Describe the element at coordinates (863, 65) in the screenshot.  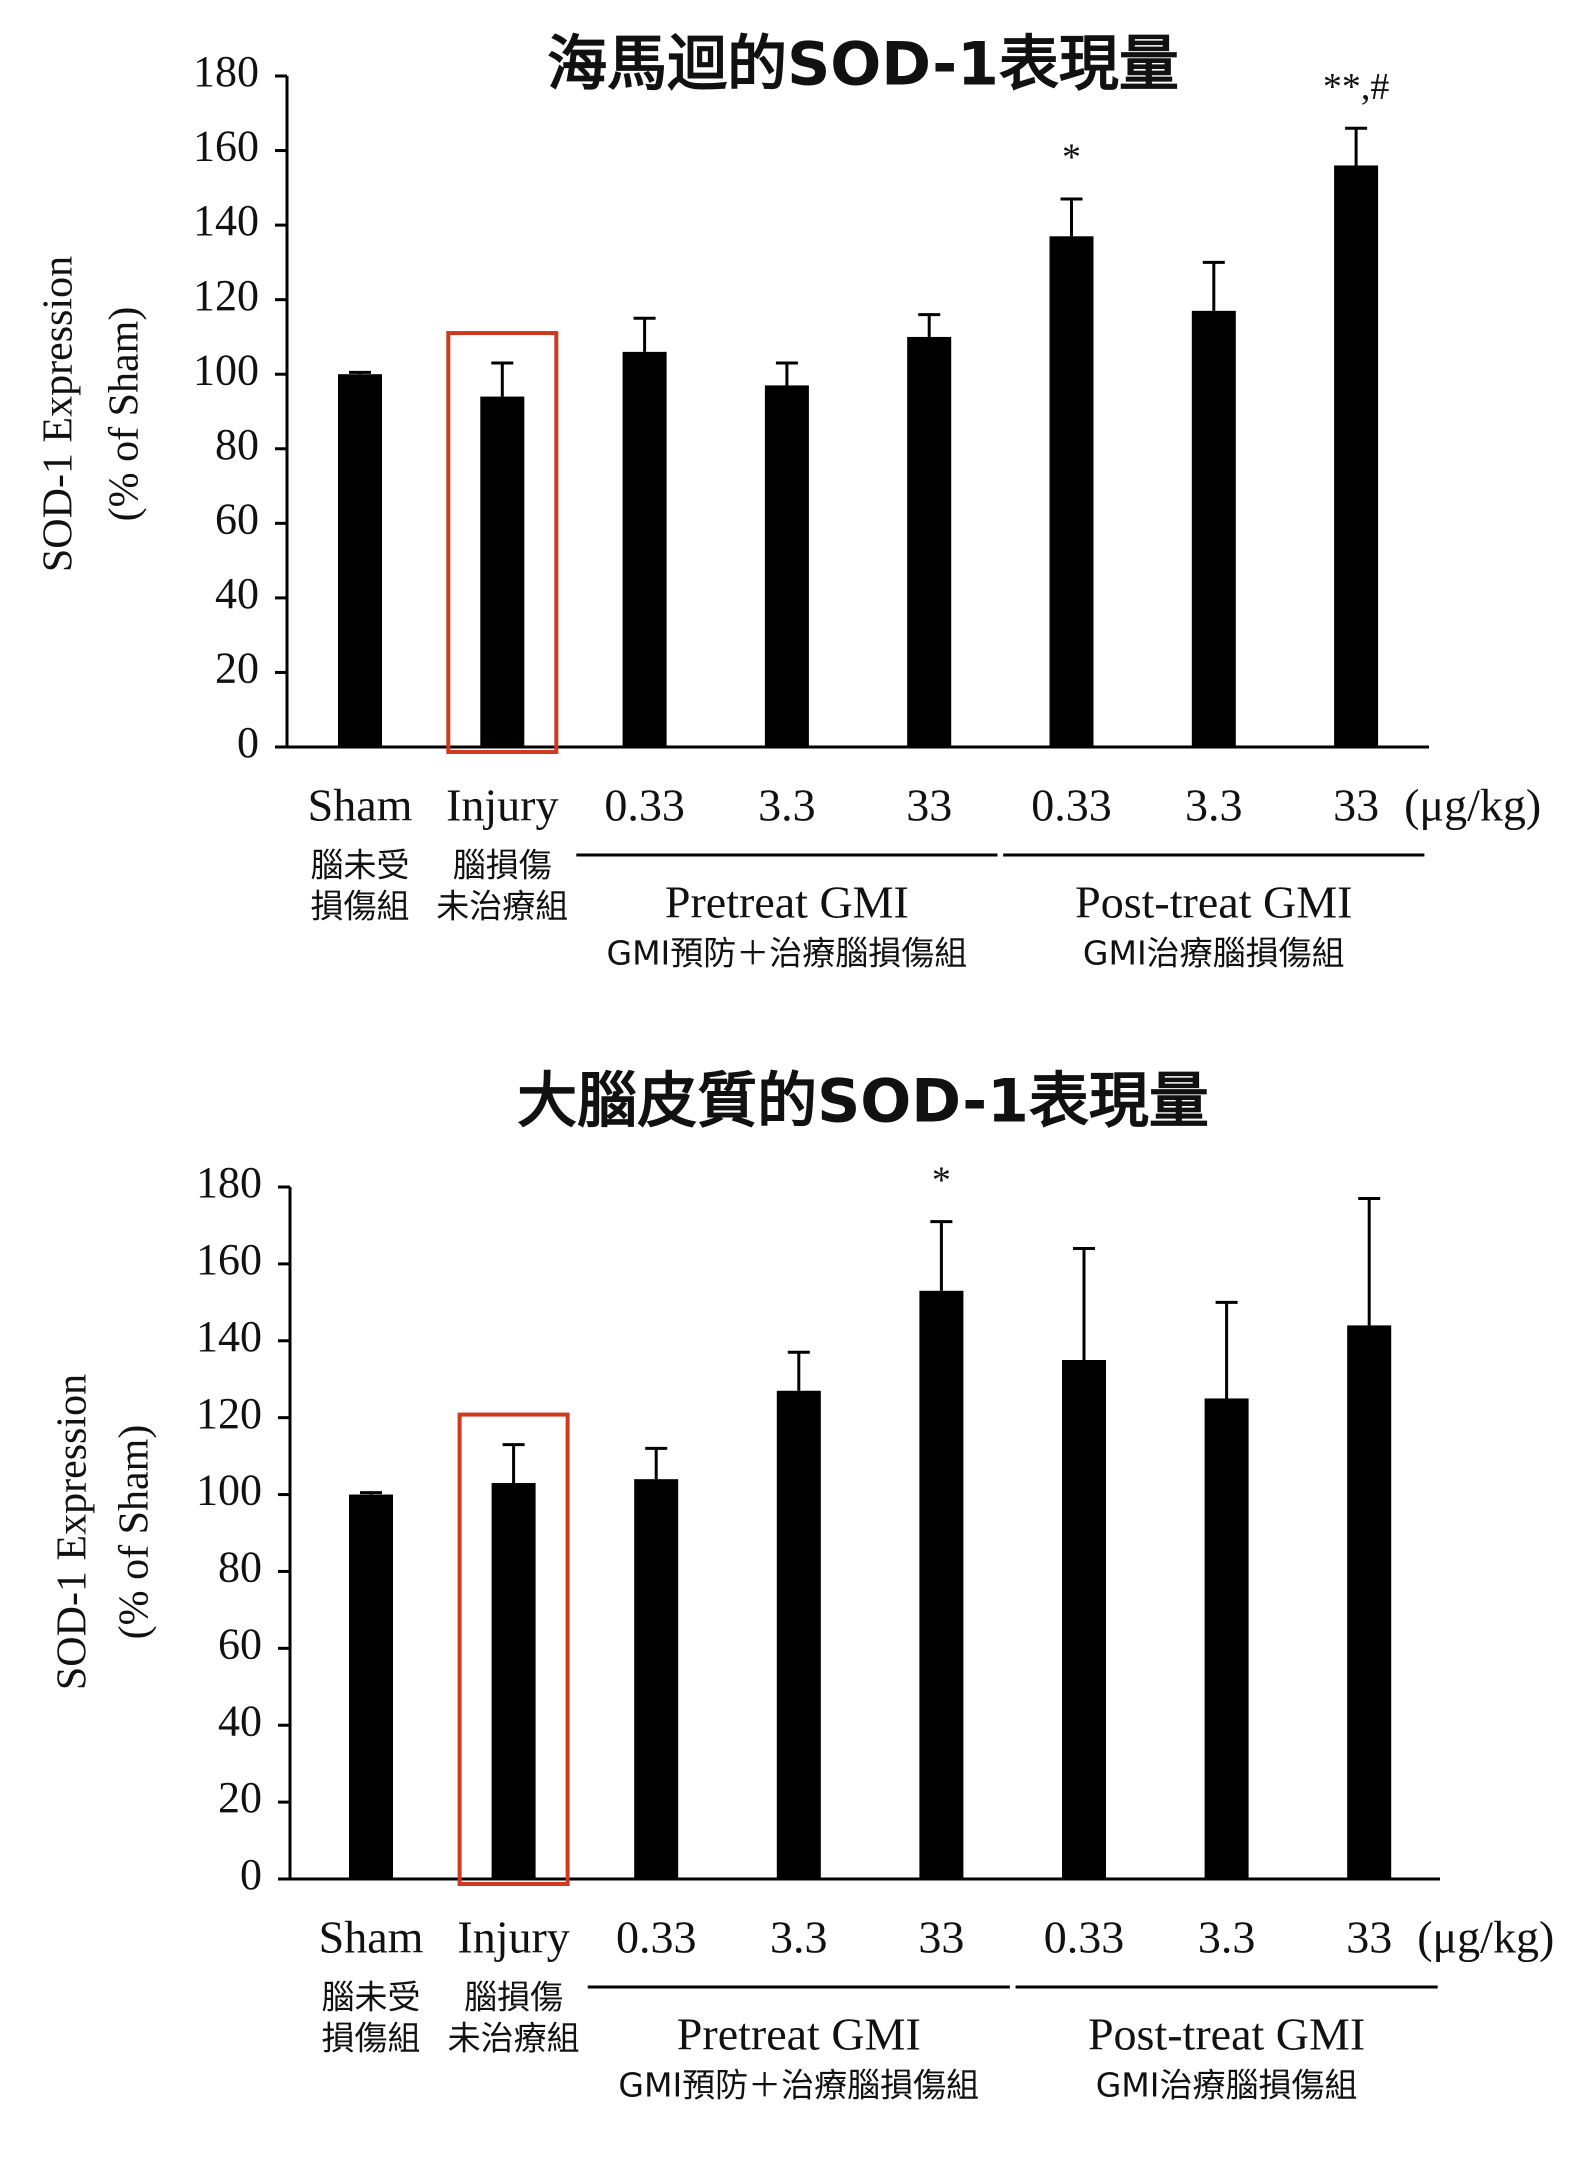
I see `chart-title: 海馬迴的SOD-1表現量` at that location.